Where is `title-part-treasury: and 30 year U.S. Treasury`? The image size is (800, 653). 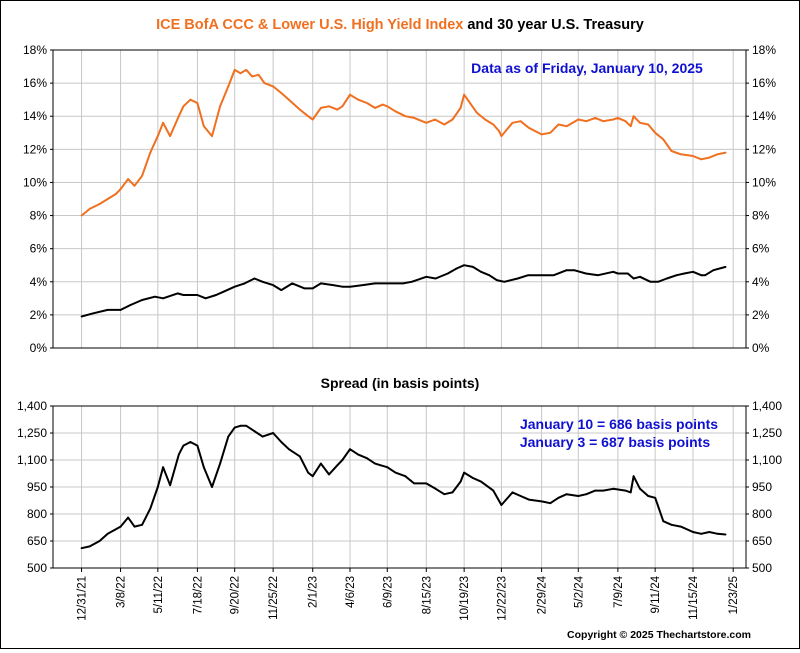
title-part-treasury: and 30 year U.S. Treasury is located at coordinates (553, 25).